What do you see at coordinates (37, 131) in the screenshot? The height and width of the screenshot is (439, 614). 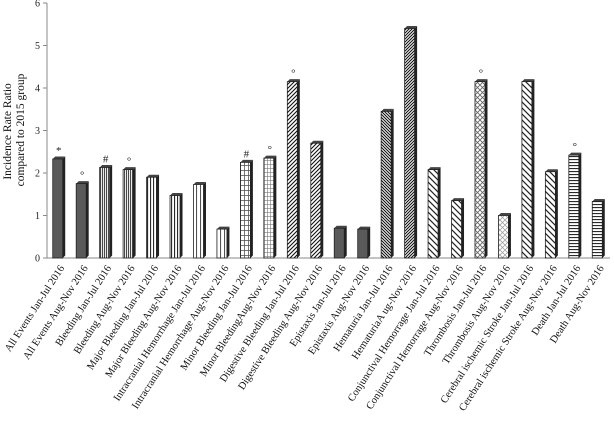 I see `y-tick-label: 3` at bounding box center [37, 131].